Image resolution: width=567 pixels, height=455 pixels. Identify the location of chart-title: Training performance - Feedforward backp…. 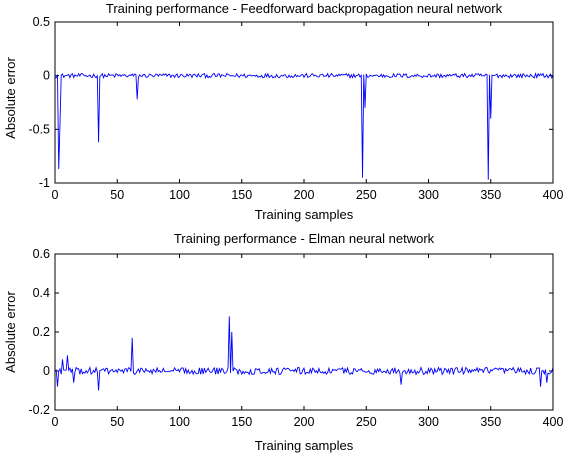
(304, 8).